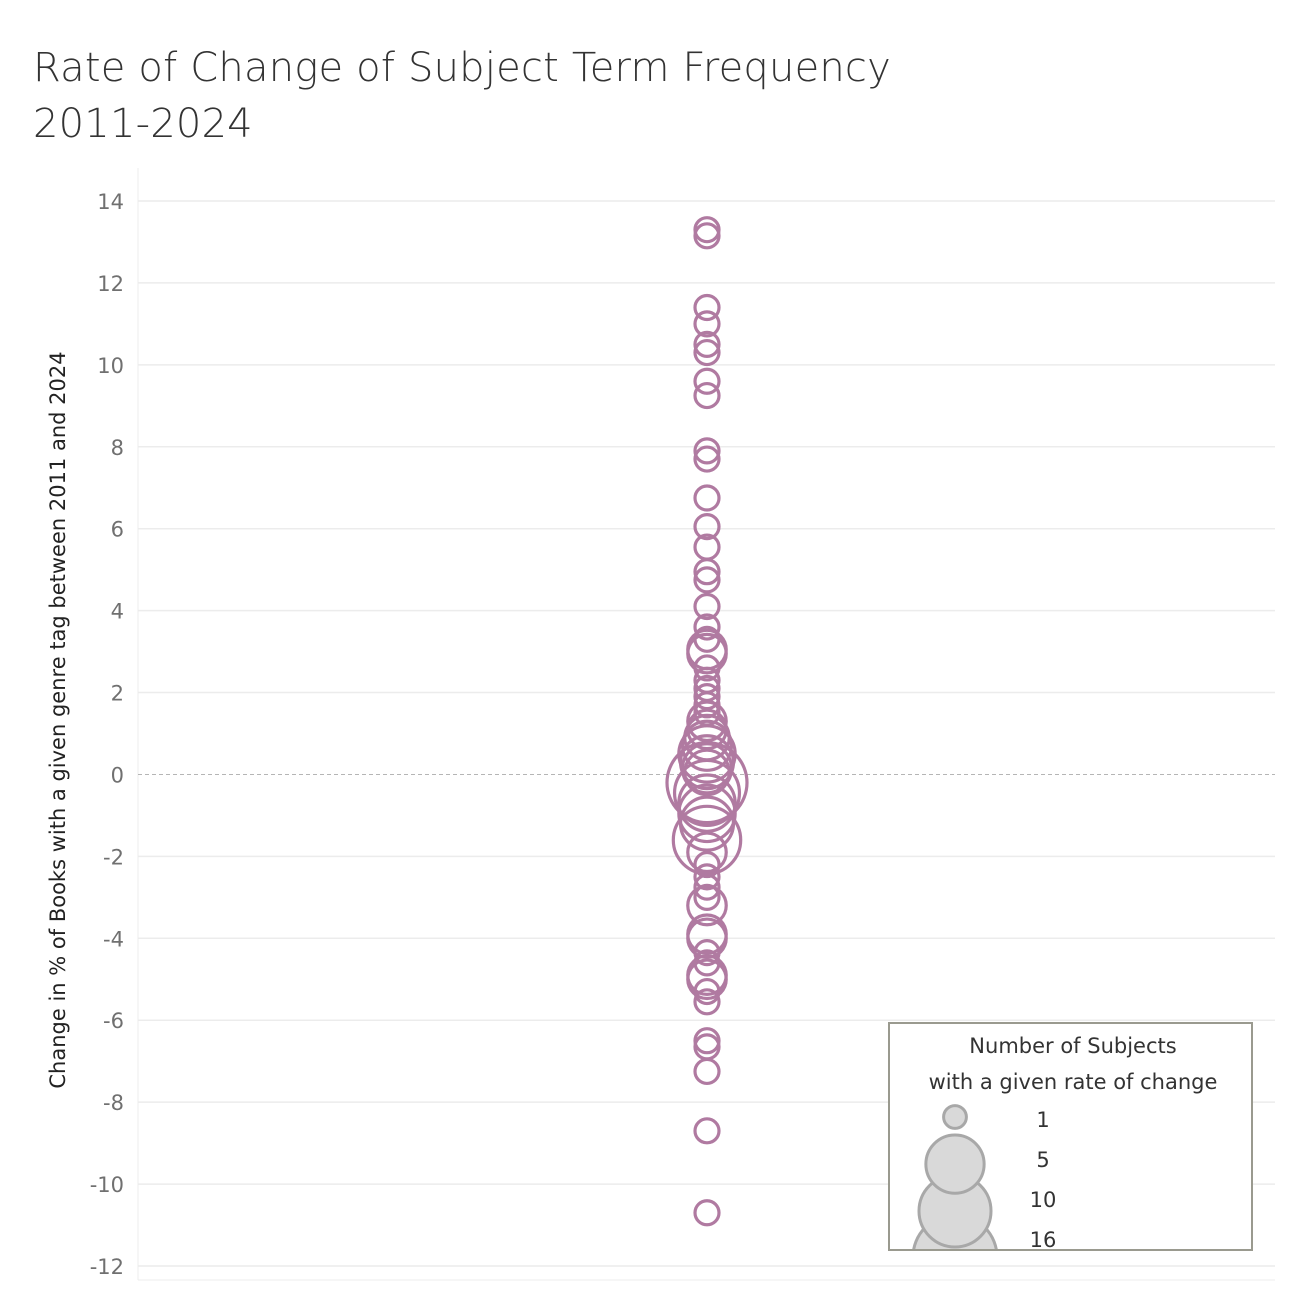  Describe the element at coordinates (143, 124) in the screenshot. I see `chart-title-line-2: 2011-2024` at that location.